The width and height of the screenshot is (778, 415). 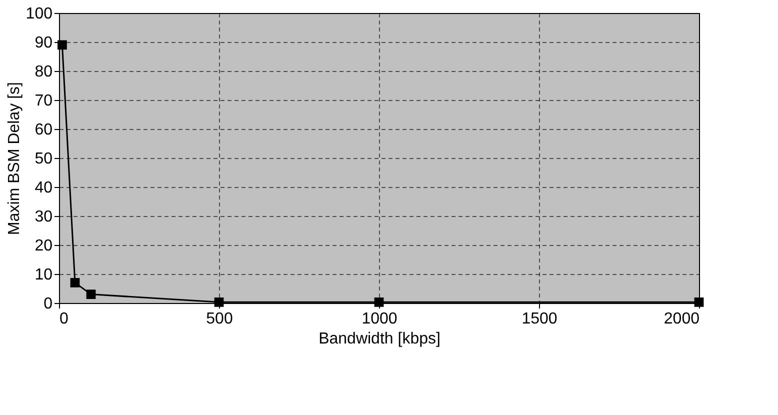 What do you see at coordinates (379, 339) in the screenshot?
I see `x-axis-title: Bandwidth [kbps]` at bounding box center [379, 339].